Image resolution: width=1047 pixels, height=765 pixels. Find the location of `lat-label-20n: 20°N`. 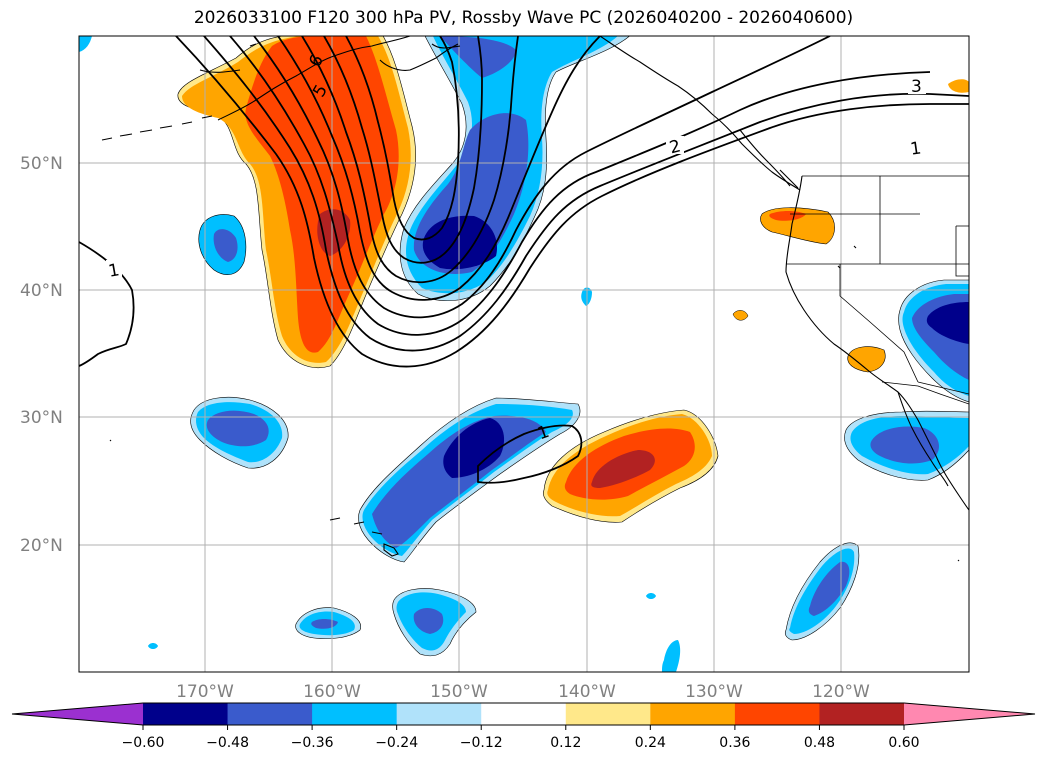

lat-label-20n: 20°N is located at coordinates (41, 546).